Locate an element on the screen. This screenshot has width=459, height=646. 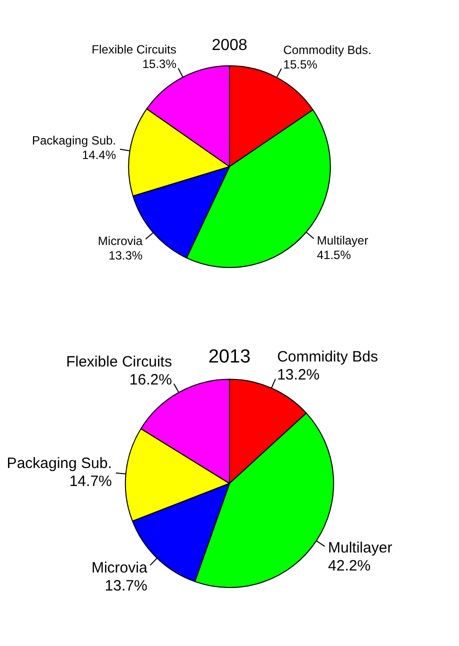
slice-label: Commidity Bds is located at coordinates (327, 357).